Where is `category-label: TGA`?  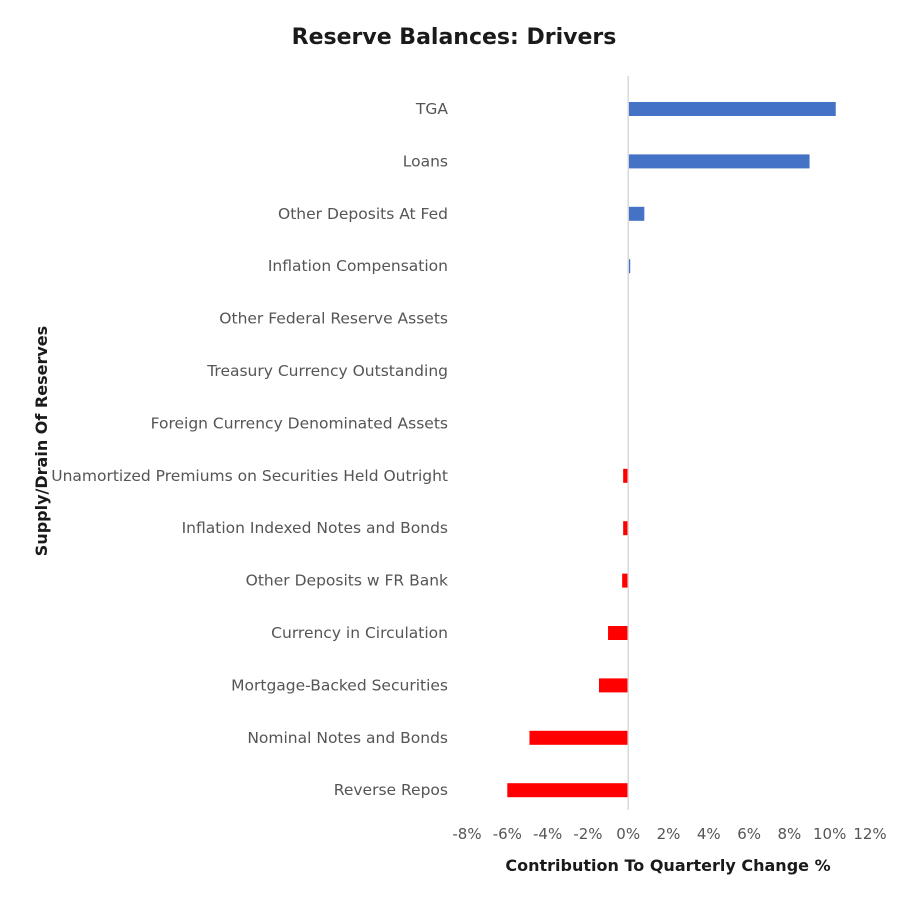 category-label: TGA is located at coordinates (431, 109).